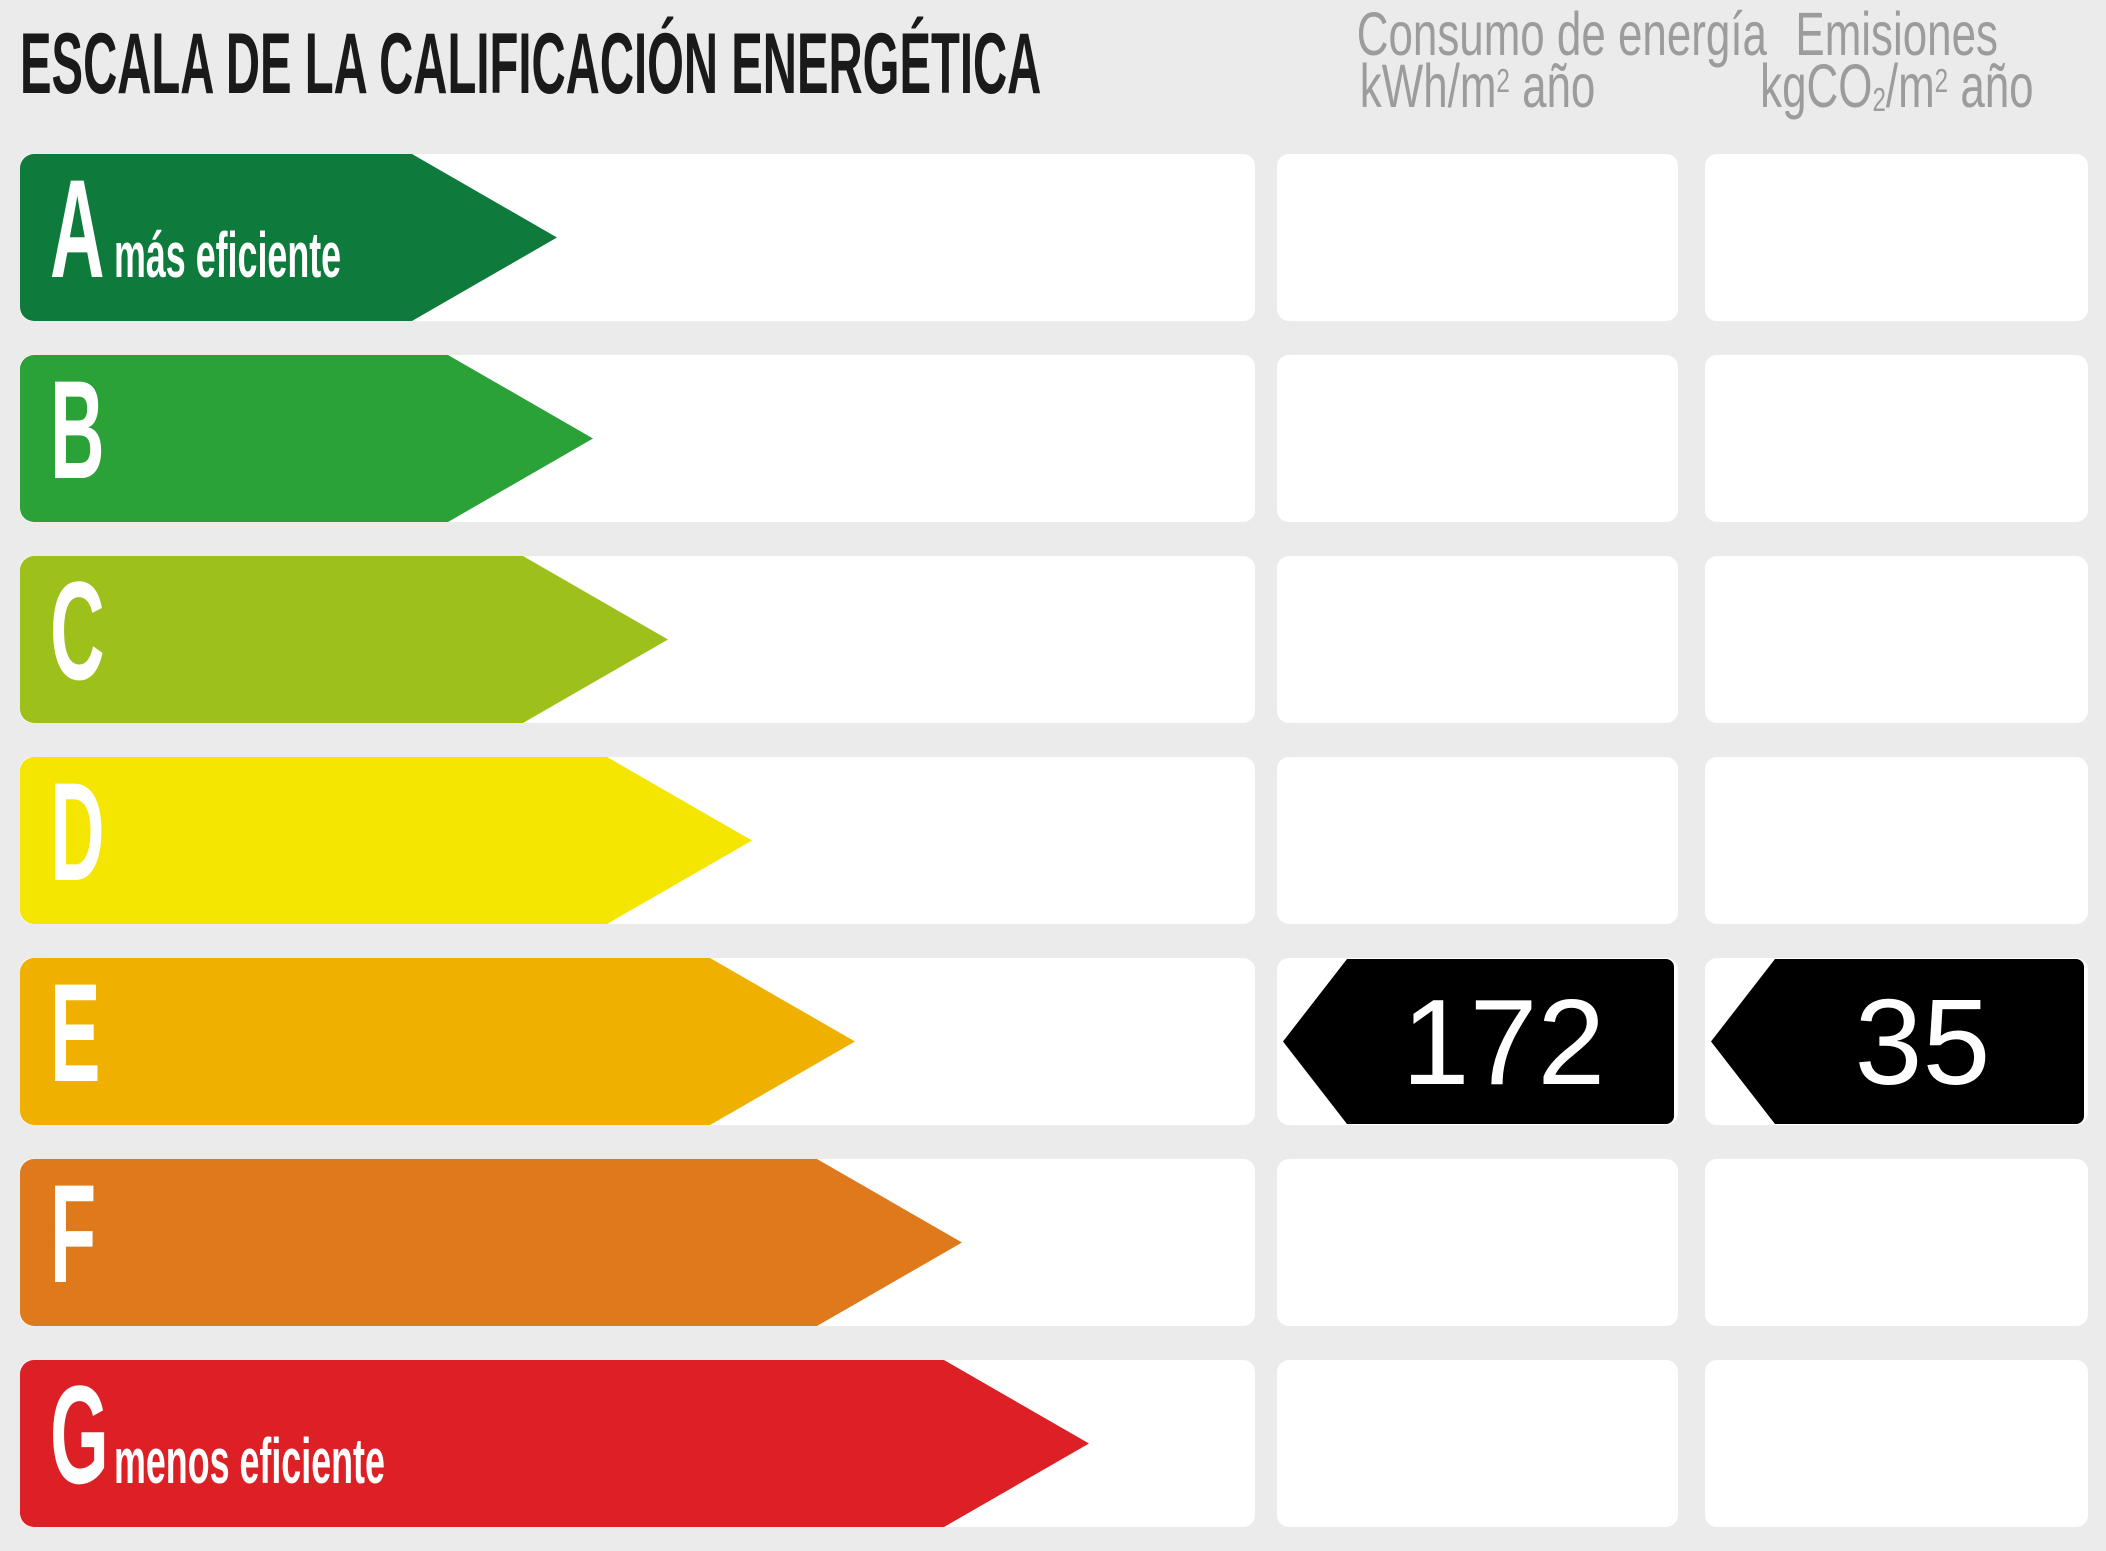 The width and height of the screenshot is (2106, 1551). What do you see at coordinates (79, 1434) in the screenshot?
I see `rating-letter: G` at bounding box center [79, 1434].